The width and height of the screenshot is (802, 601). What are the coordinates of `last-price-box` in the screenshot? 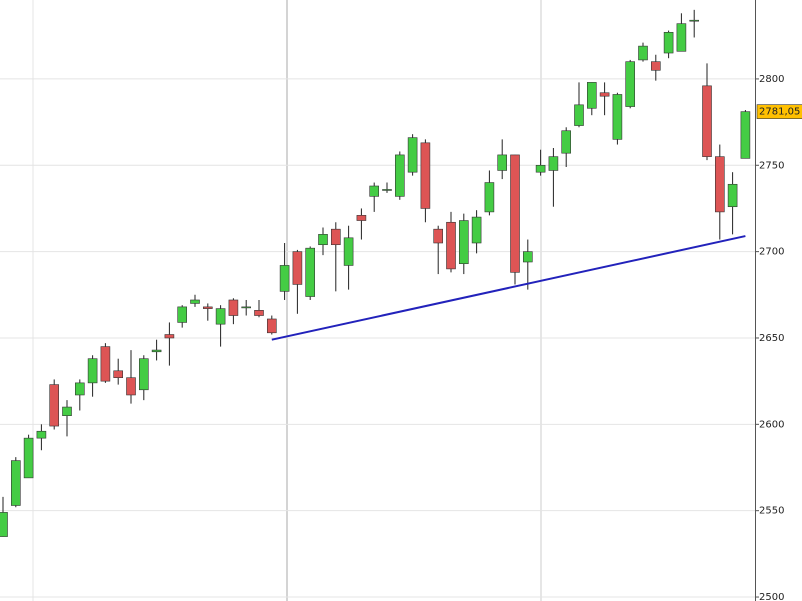 It's located at (779, 111).